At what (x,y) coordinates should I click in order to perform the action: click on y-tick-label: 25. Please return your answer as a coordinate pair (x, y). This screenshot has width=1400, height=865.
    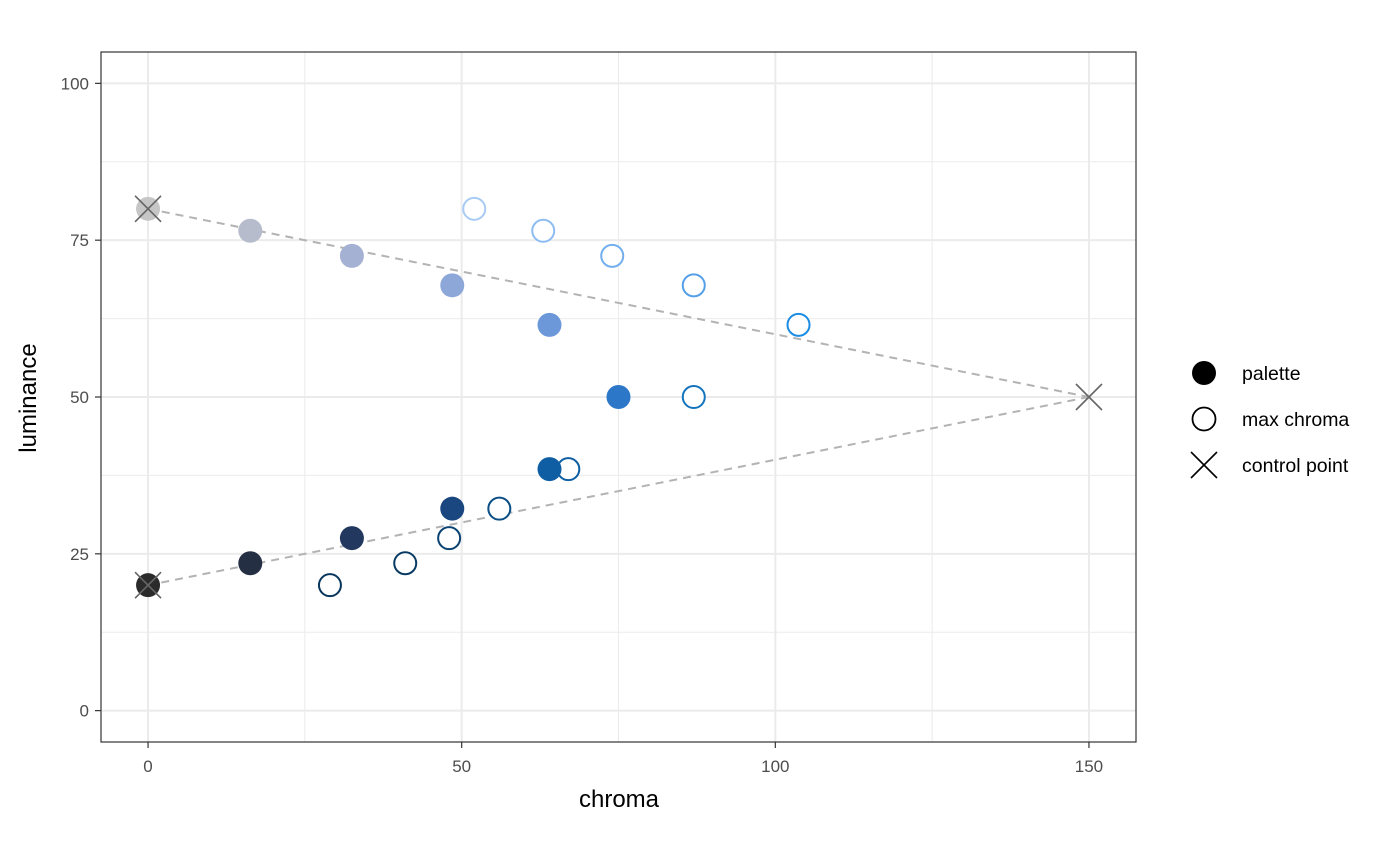
    Looking at the image, I should click on (79, 554).